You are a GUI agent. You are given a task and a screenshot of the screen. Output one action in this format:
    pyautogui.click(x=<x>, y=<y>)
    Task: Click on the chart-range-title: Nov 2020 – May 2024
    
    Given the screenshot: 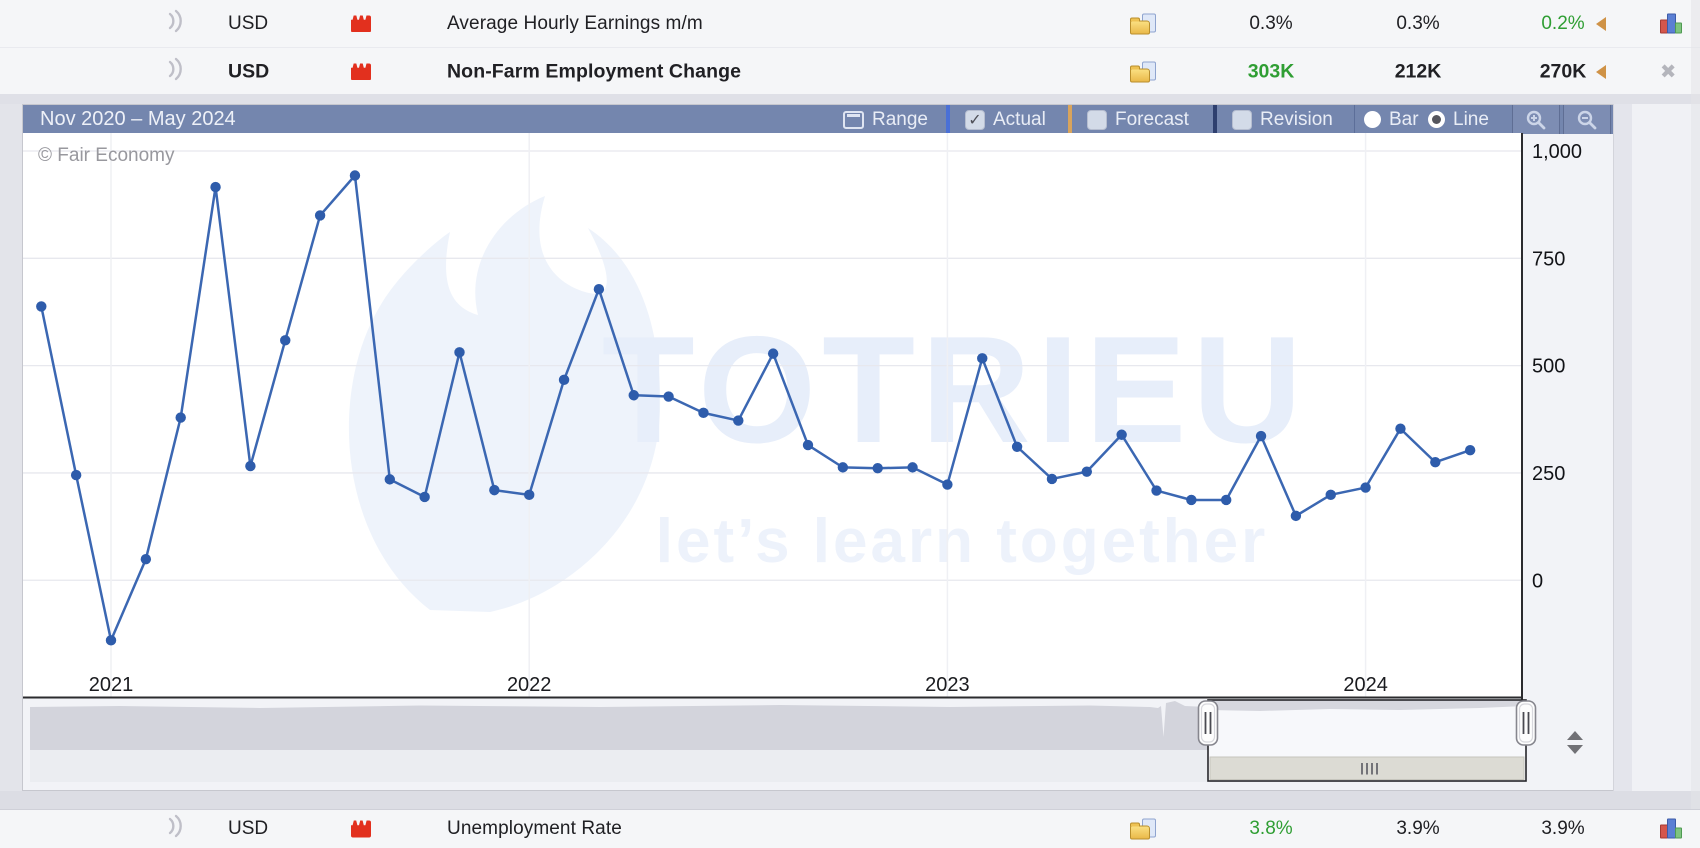 What is the action you would take?
    pyautogui.click(x=138, y=119)
    